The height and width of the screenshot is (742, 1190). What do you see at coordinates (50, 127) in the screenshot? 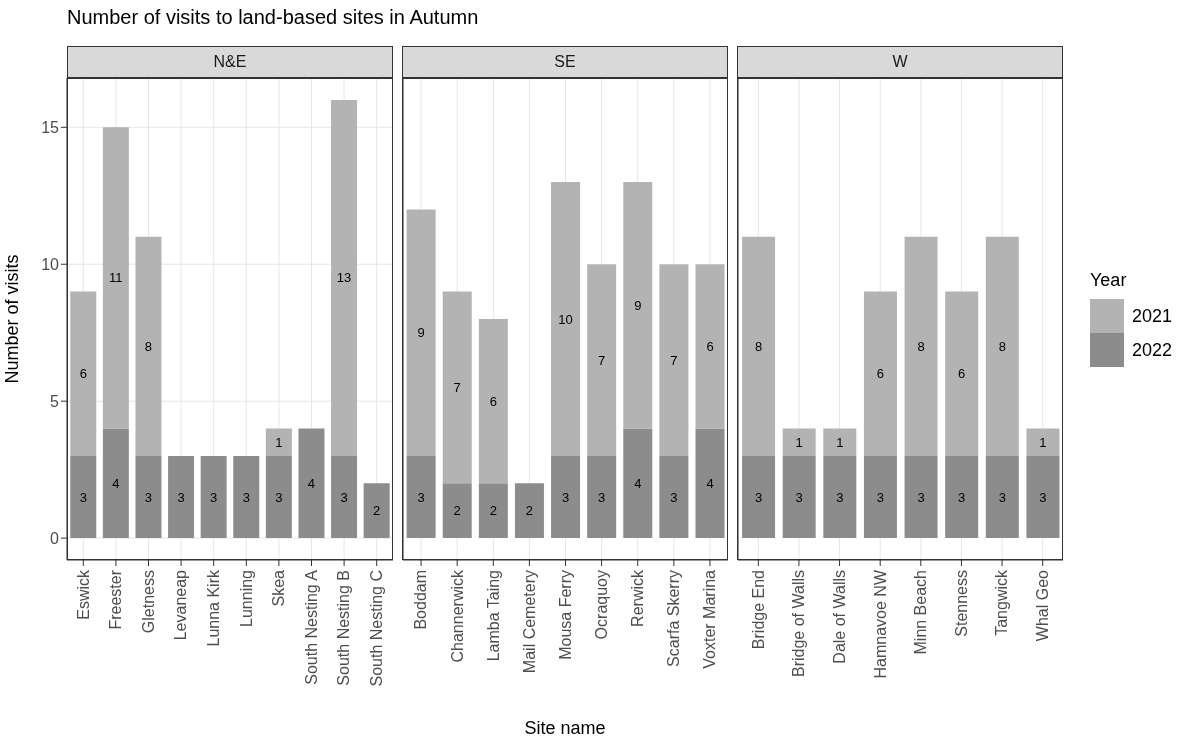
I see `y-tick-label: 15` at bounding box center [50, 127].